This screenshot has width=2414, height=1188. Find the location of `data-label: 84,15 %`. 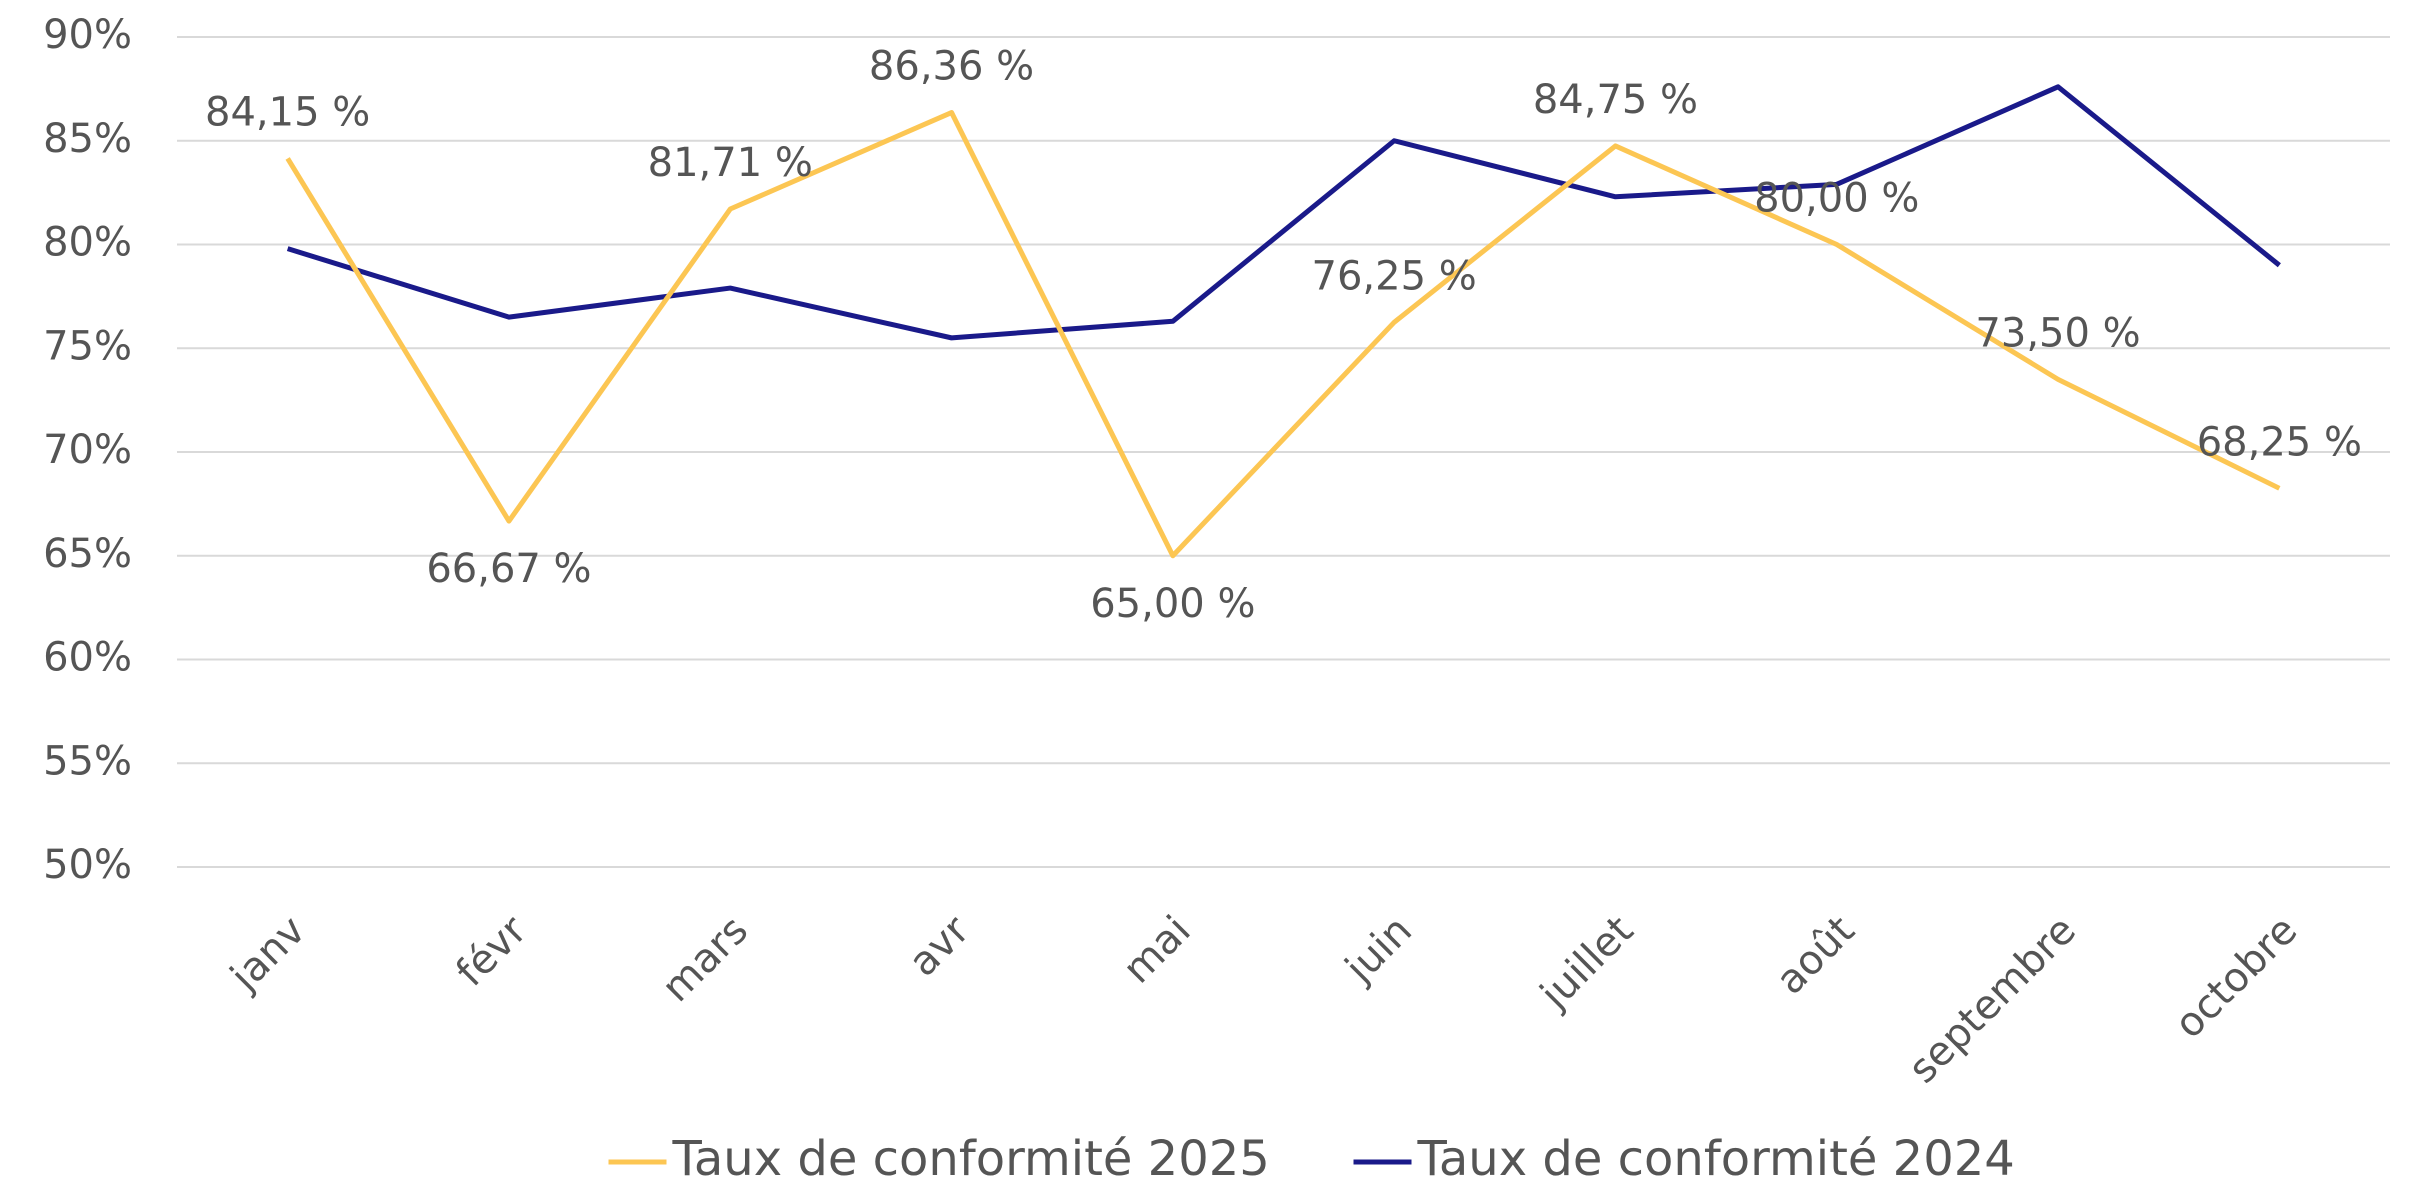

data-label: 84,15 % is located at coordinates (287, 112).